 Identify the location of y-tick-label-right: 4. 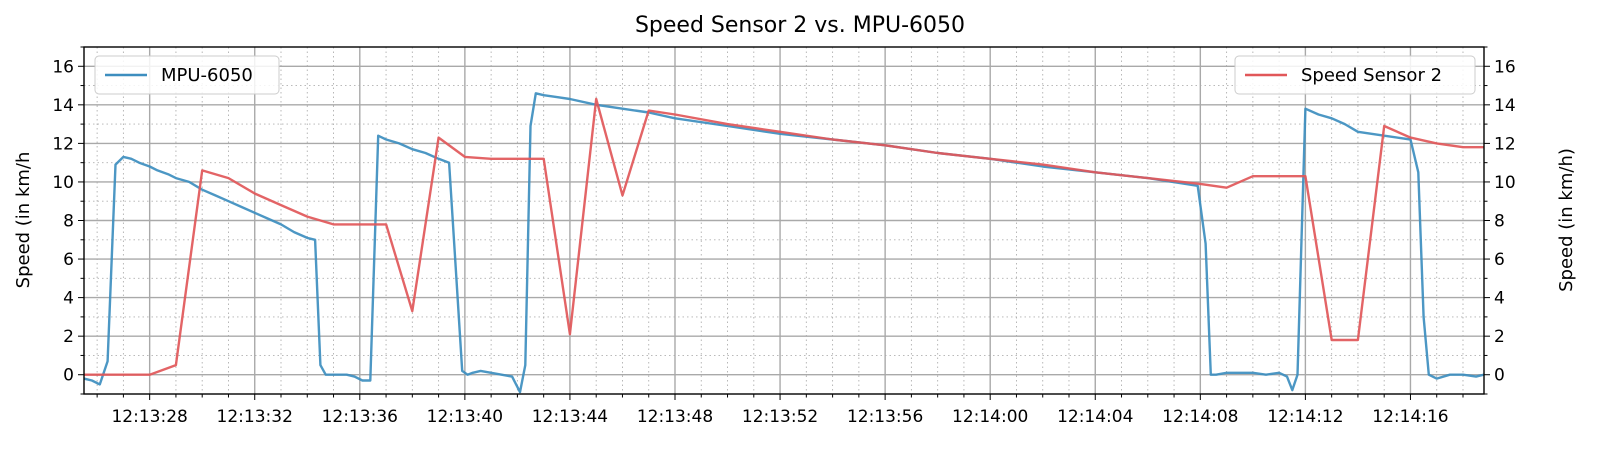
(1499, 299).